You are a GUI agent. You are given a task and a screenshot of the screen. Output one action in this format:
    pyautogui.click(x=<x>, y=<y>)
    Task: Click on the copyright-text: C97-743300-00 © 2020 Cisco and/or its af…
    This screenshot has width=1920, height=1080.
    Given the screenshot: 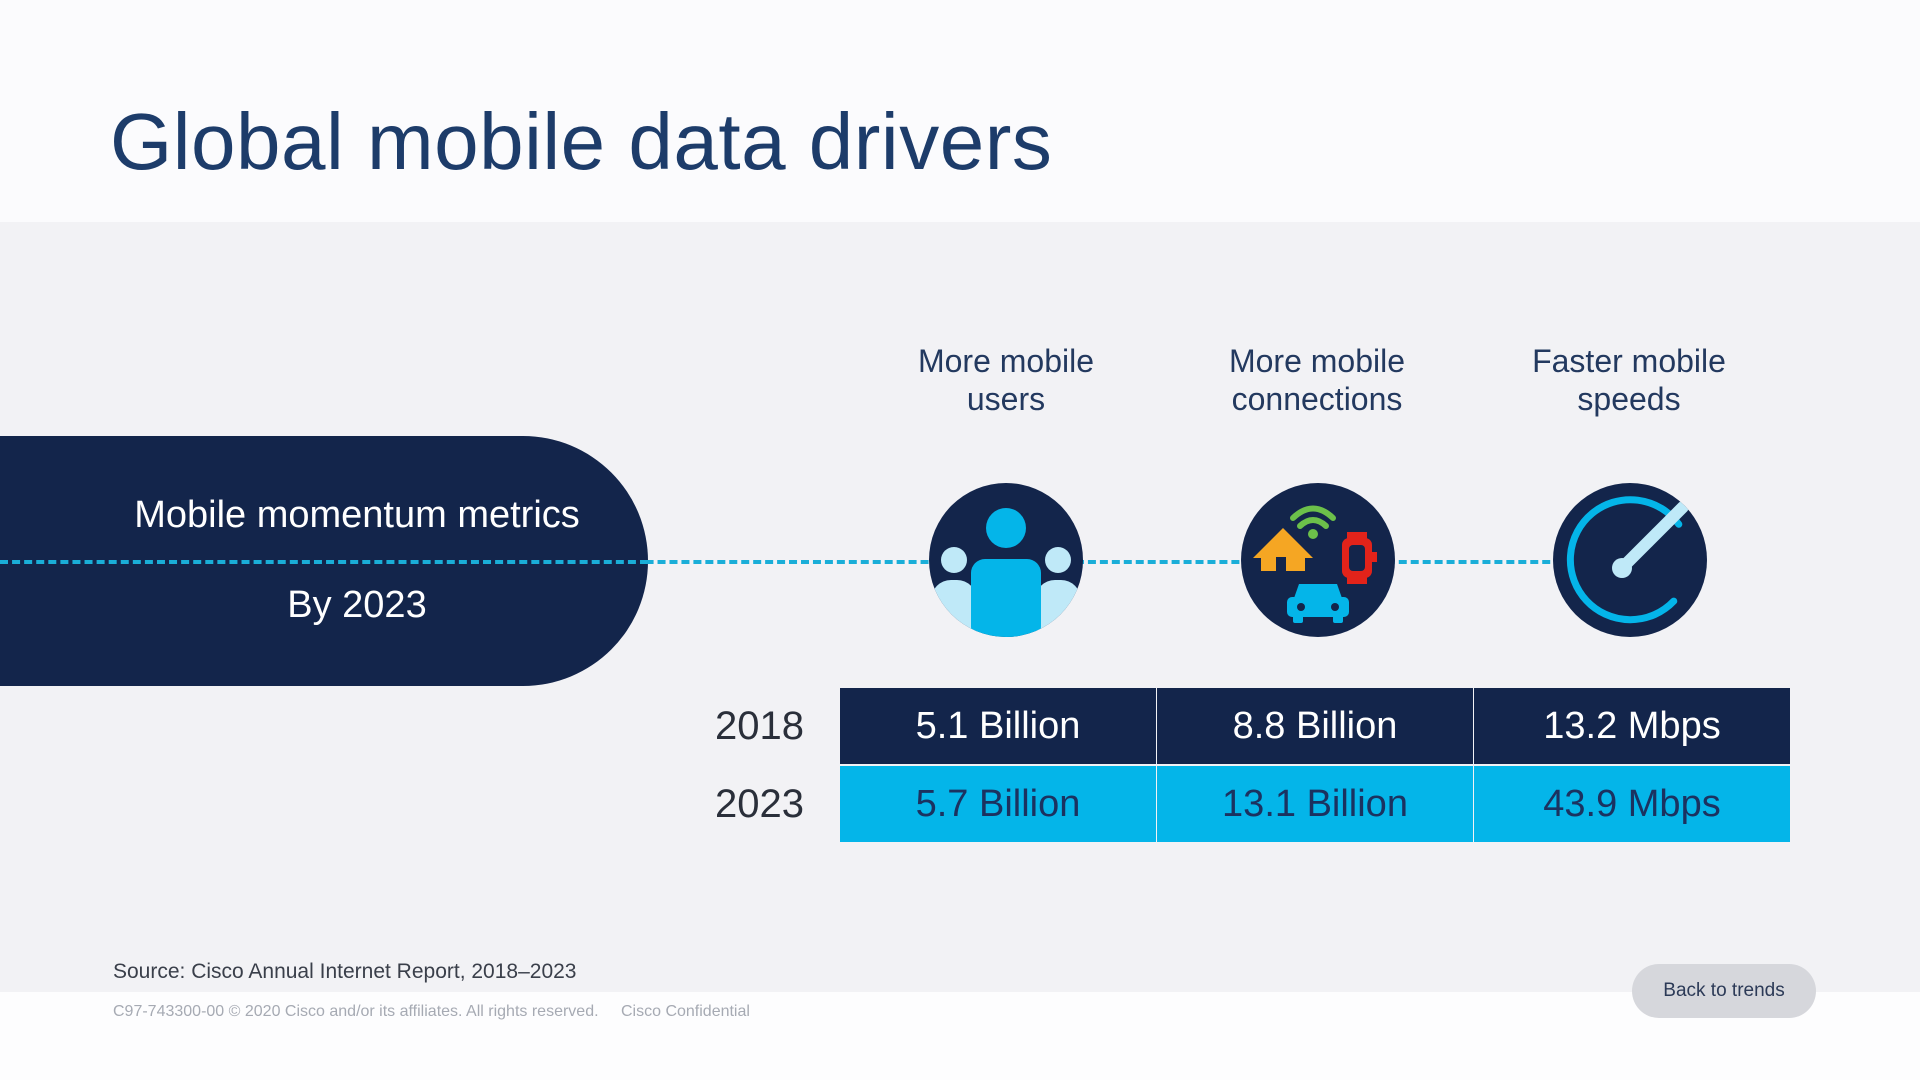 What is the action you would take?
    pyautogui.click(x=356, y=1011)
    